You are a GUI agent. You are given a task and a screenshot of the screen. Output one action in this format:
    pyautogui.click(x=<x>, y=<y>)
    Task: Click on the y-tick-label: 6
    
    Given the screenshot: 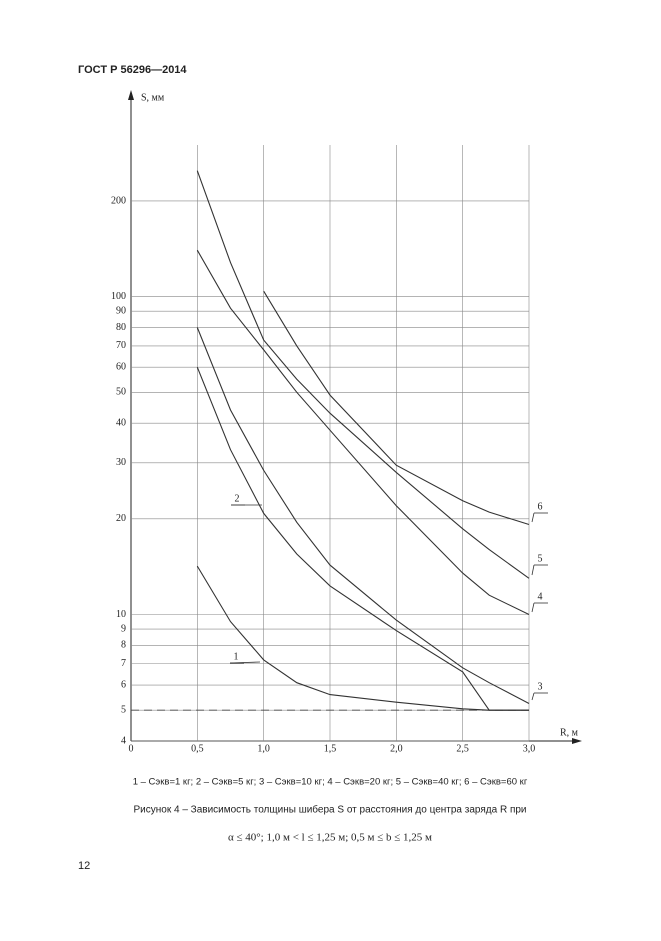 What is the action you would take?
    pyautogui.click(x=123, y=684)
    